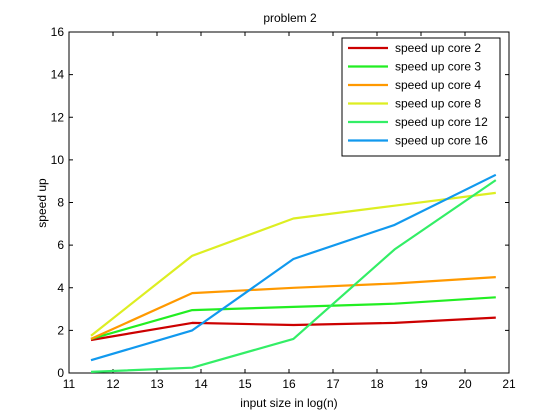  Describe the element at coordinates (69, 384) in the screenshot. I see `x-tick-label: 11` at that location.